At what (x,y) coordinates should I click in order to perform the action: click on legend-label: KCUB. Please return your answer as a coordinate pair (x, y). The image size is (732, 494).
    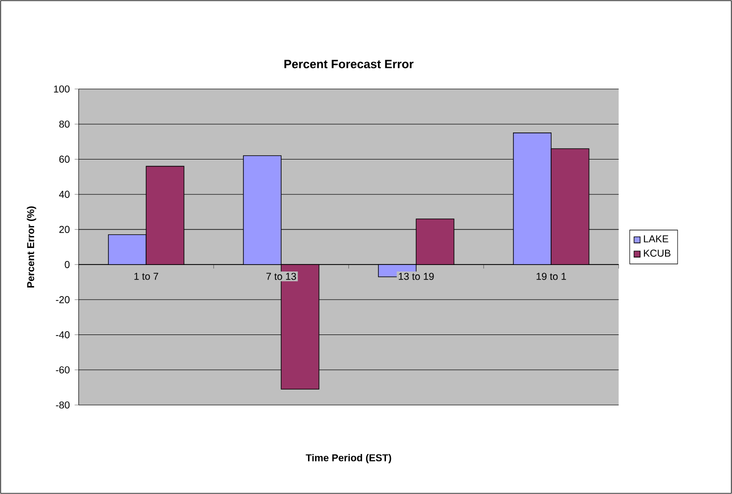
    Looking at the image, I should click on (657, 253).